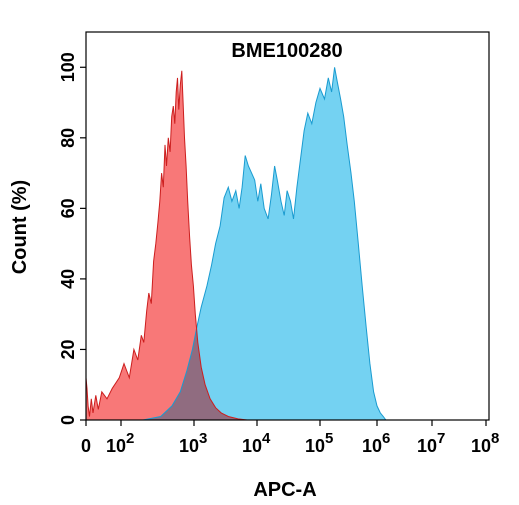 The image size is (519, 505). I want to click on x-tick-label: 10⁷, so click(431, 443).